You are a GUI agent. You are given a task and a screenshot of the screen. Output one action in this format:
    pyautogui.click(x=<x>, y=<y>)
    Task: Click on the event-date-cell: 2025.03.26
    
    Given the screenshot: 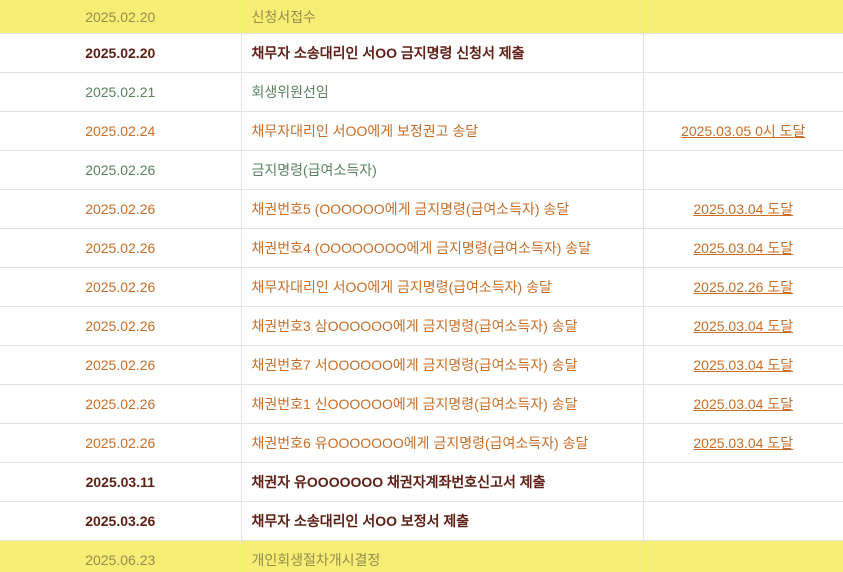 What is the action you would take?
    pyautogui.click(x=121, y=521)
    